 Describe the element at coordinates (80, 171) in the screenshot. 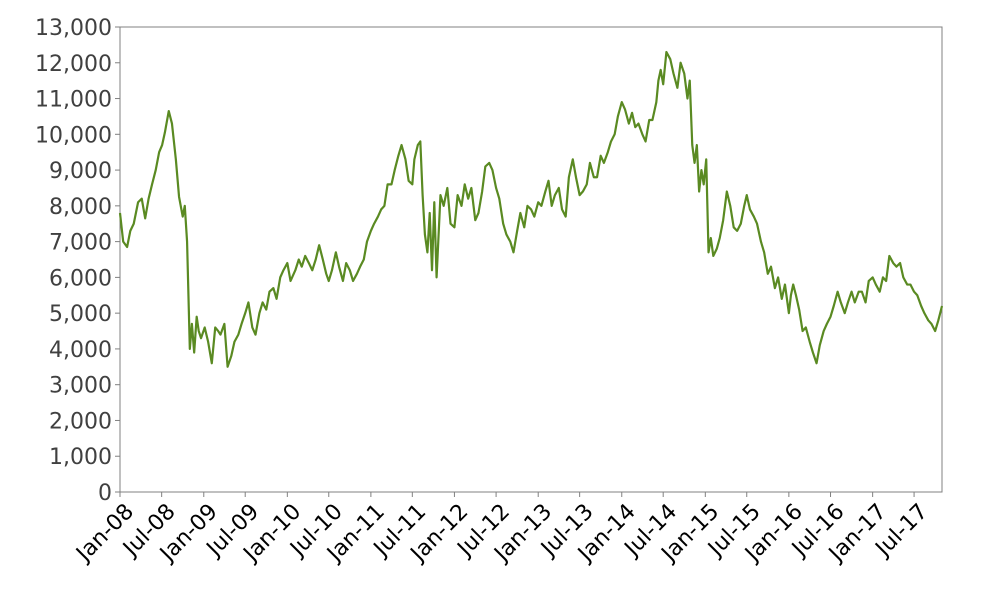

I see `y-tick-label: 9,000` at that location.